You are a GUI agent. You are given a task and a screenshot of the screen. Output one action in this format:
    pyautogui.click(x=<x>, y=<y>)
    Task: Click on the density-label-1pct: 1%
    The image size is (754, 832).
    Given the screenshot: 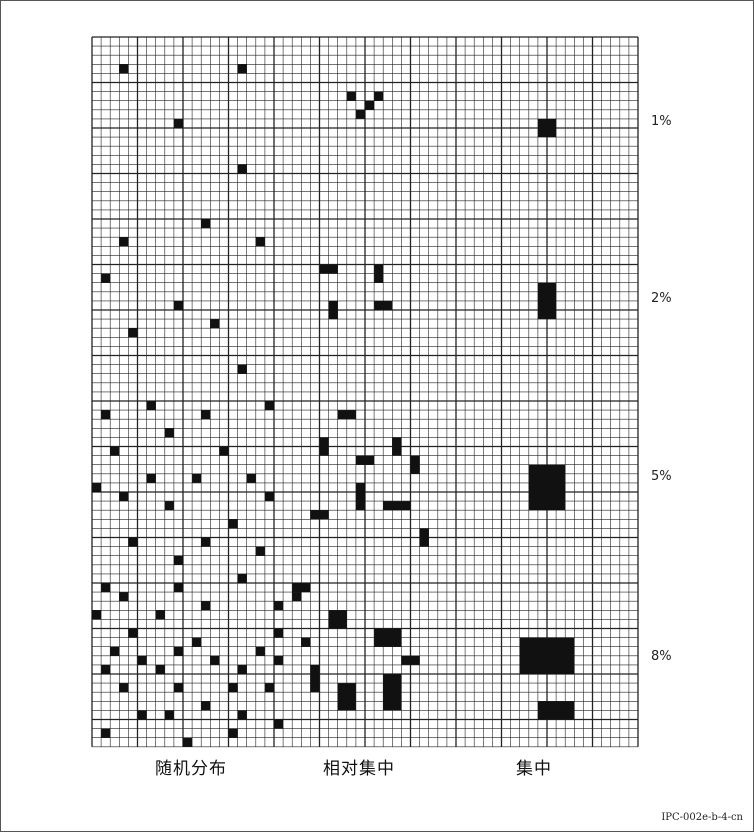 What is the action you would take?
    pyautogui.click(x=661, y=121)
    